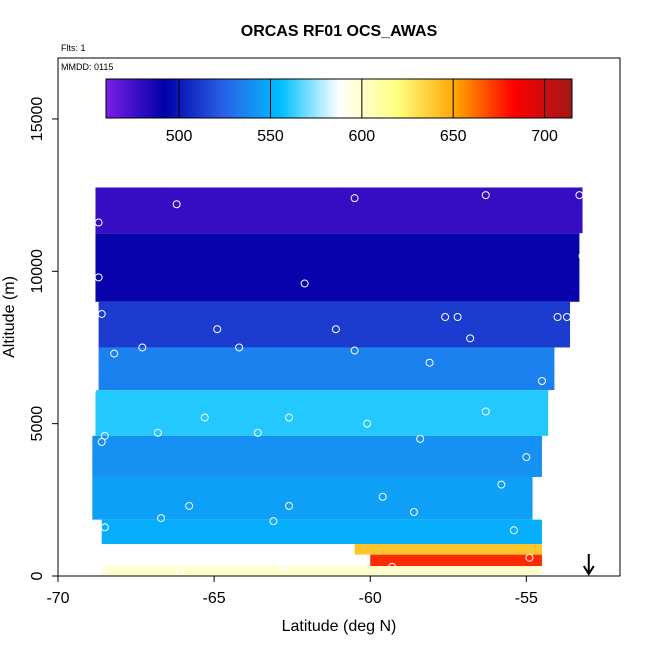 The height and width of the screenshot is (655, 650). What do you see at coordinates (37, 119) in the screenshot?
I see `y-tick-label: 15000` at bounding box center [37, 119].